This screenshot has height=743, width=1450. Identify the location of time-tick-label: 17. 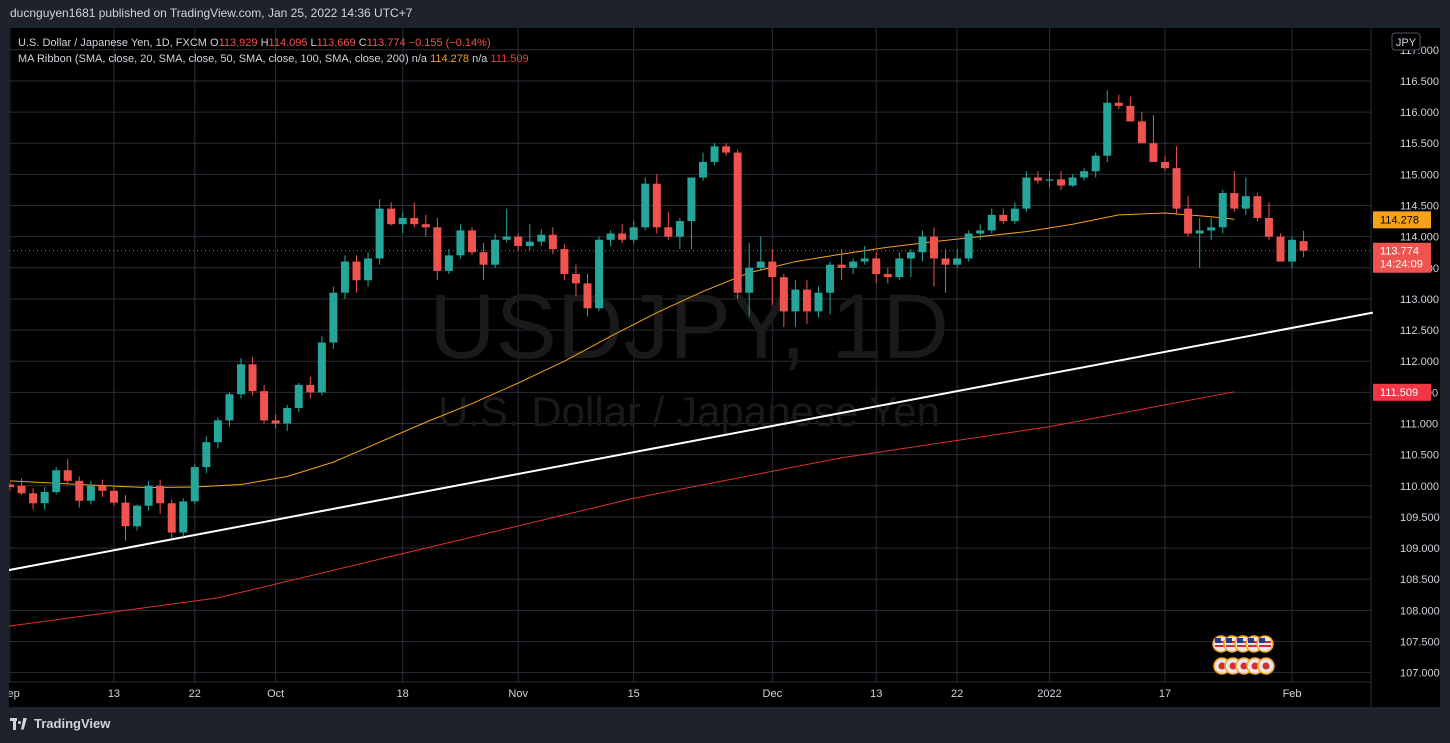
(1165, 694).